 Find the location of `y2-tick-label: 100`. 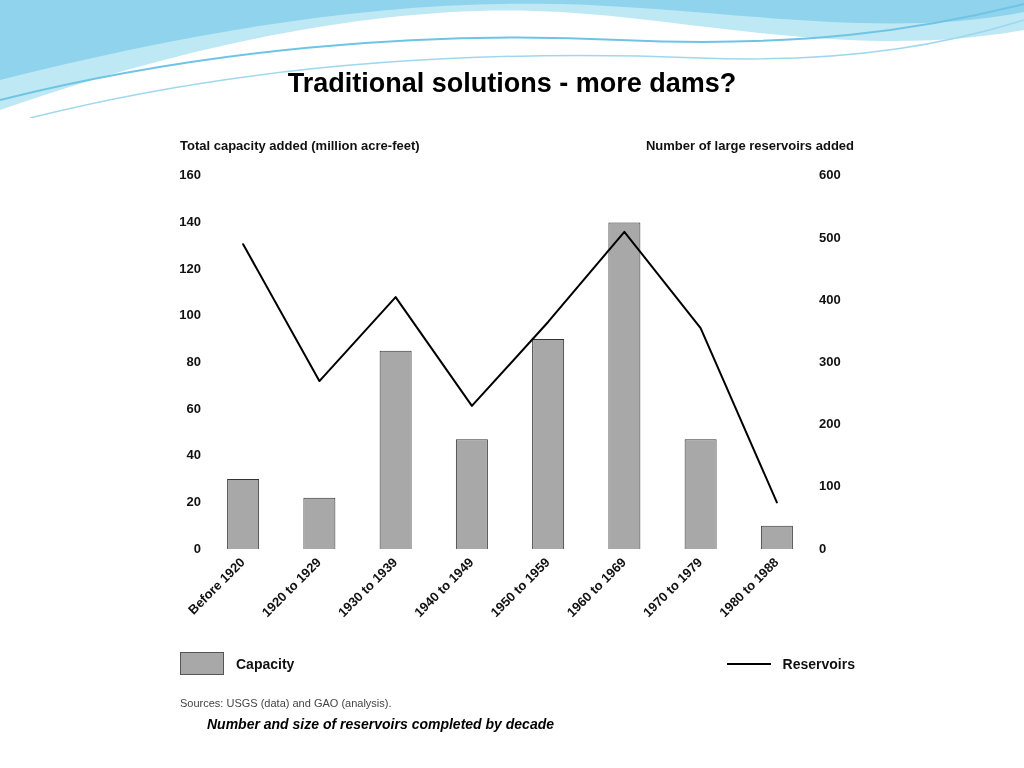

y2-tick-label: 100 is located at coordinates (830, 486).